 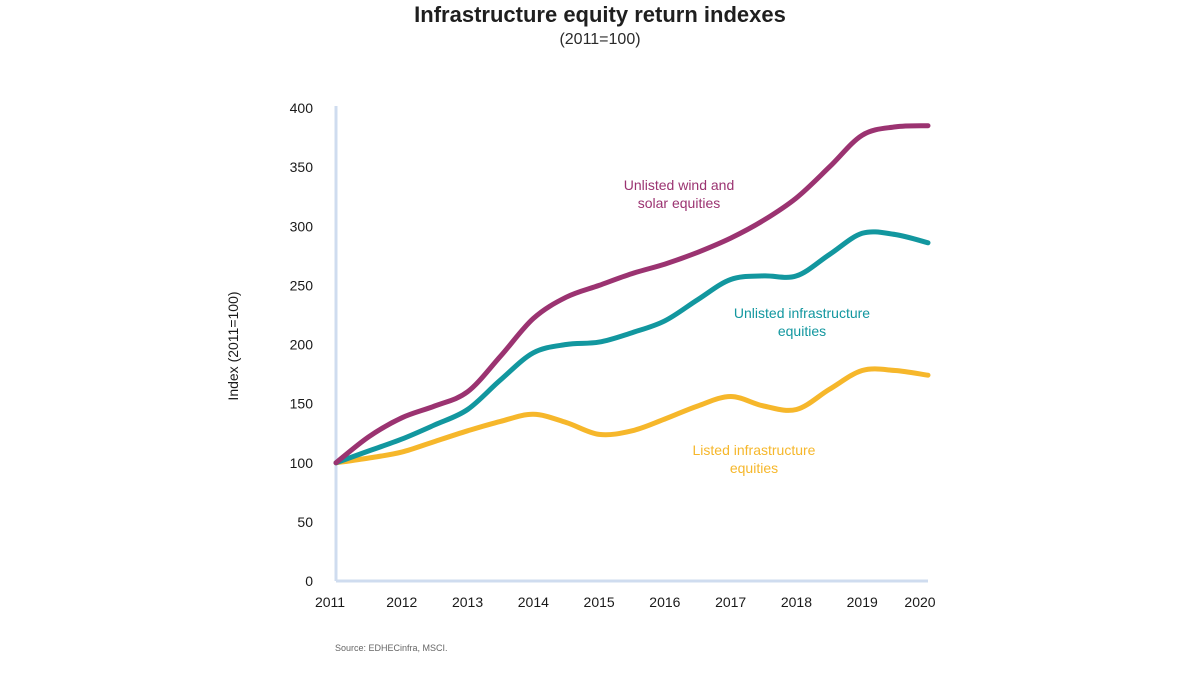 What do you see at coordinates (600, 39) in the screenshot?
I see `chart-subtitle: (2011=100)` at bounding box center [600, 39].